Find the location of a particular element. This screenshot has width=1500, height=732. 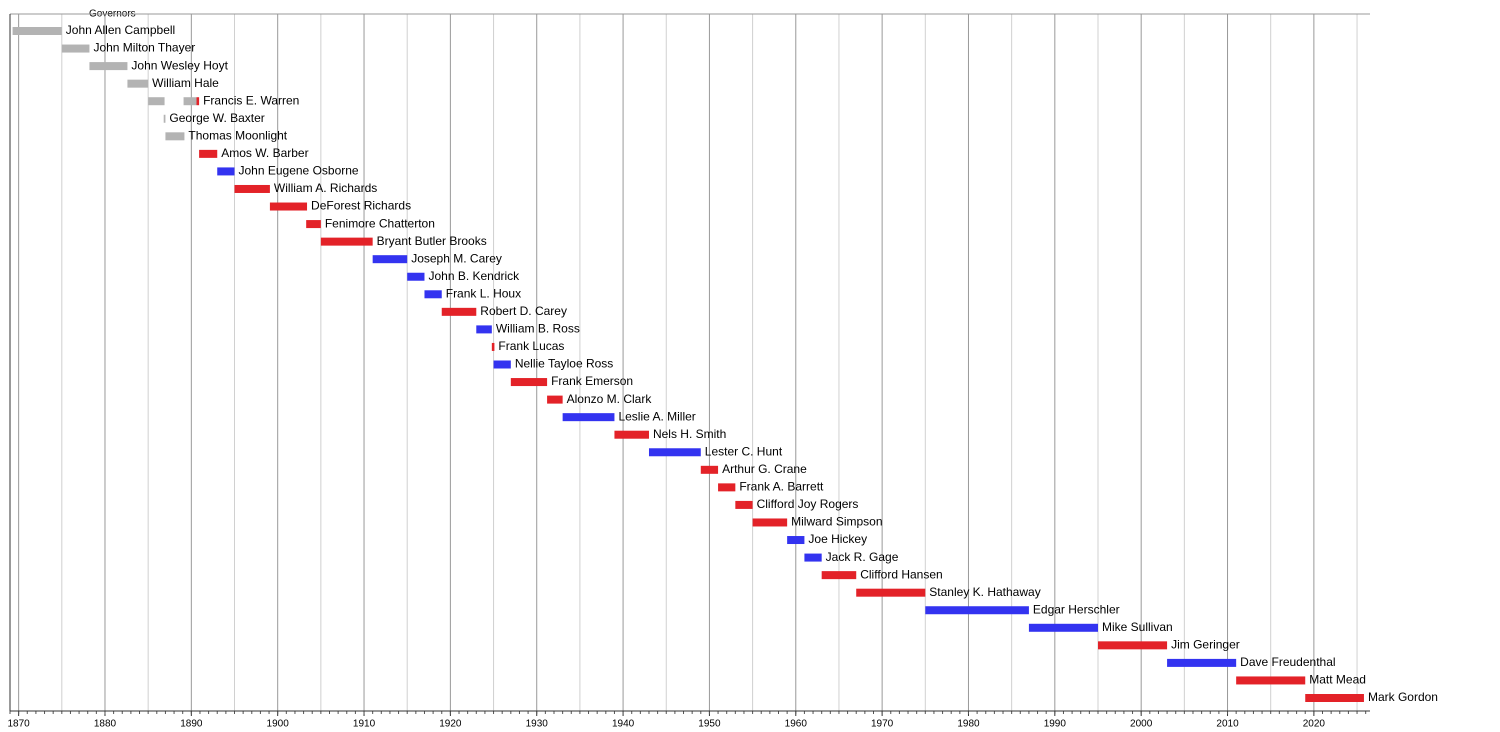

governor-label: Alonzo M. Clark is located at coordinates (610, 399).